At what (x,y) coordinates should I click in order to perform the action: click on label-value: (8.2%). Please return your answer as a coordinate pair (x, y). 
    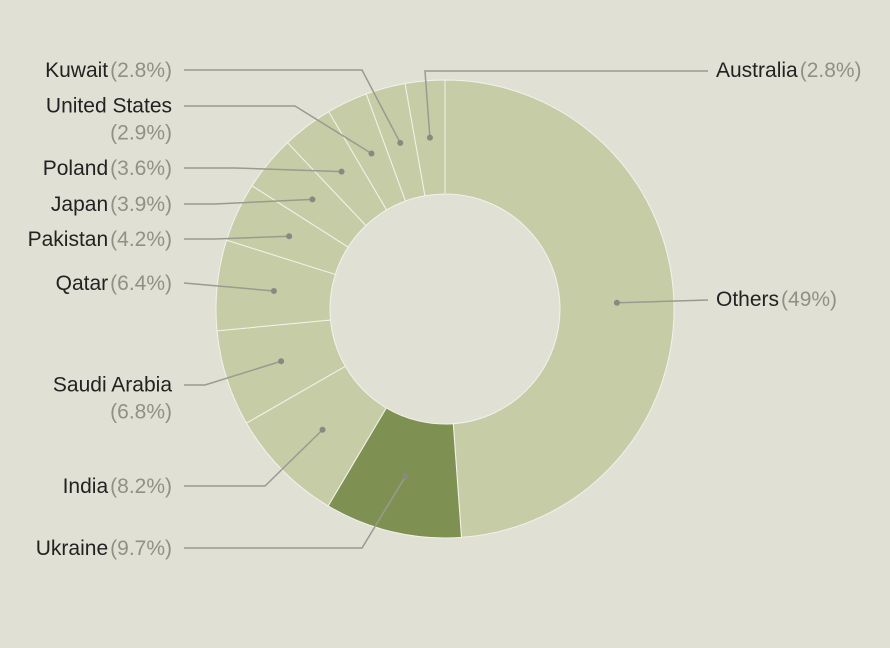
    Looking at the image, I should click on (141, 486).